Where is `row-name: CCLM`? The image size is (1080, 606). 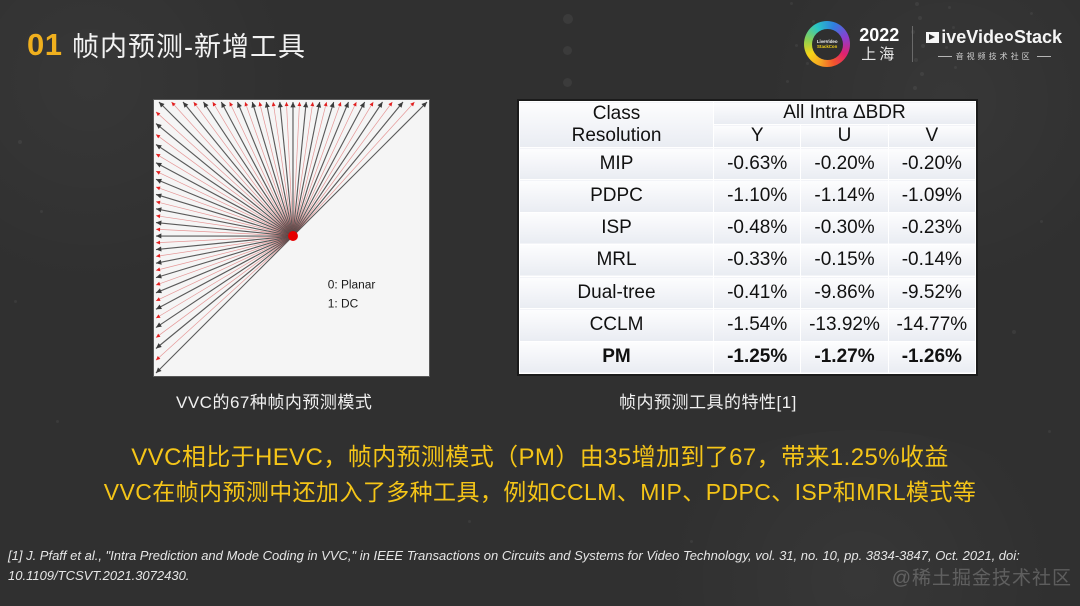
row-name: CCLM is located at coordinates (616, 325).